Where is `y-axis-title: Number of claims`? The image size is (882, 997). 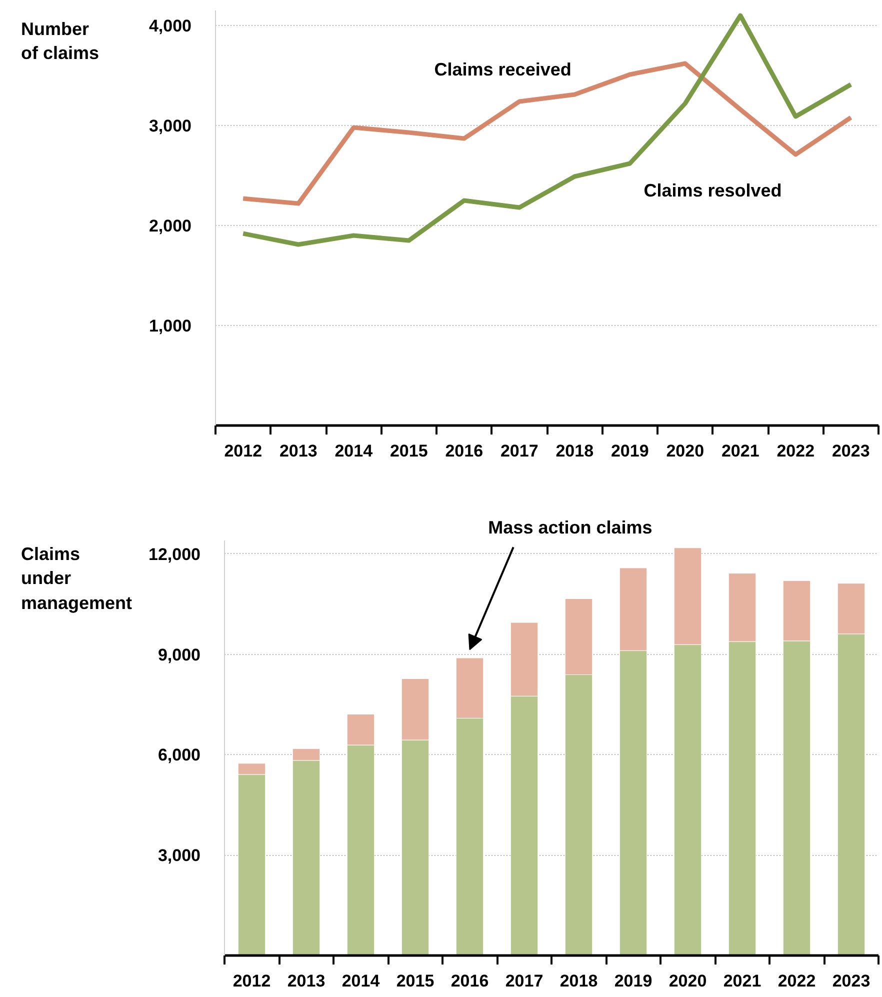
y-axis-title: Number of claims is located at coordinates (60, 42).